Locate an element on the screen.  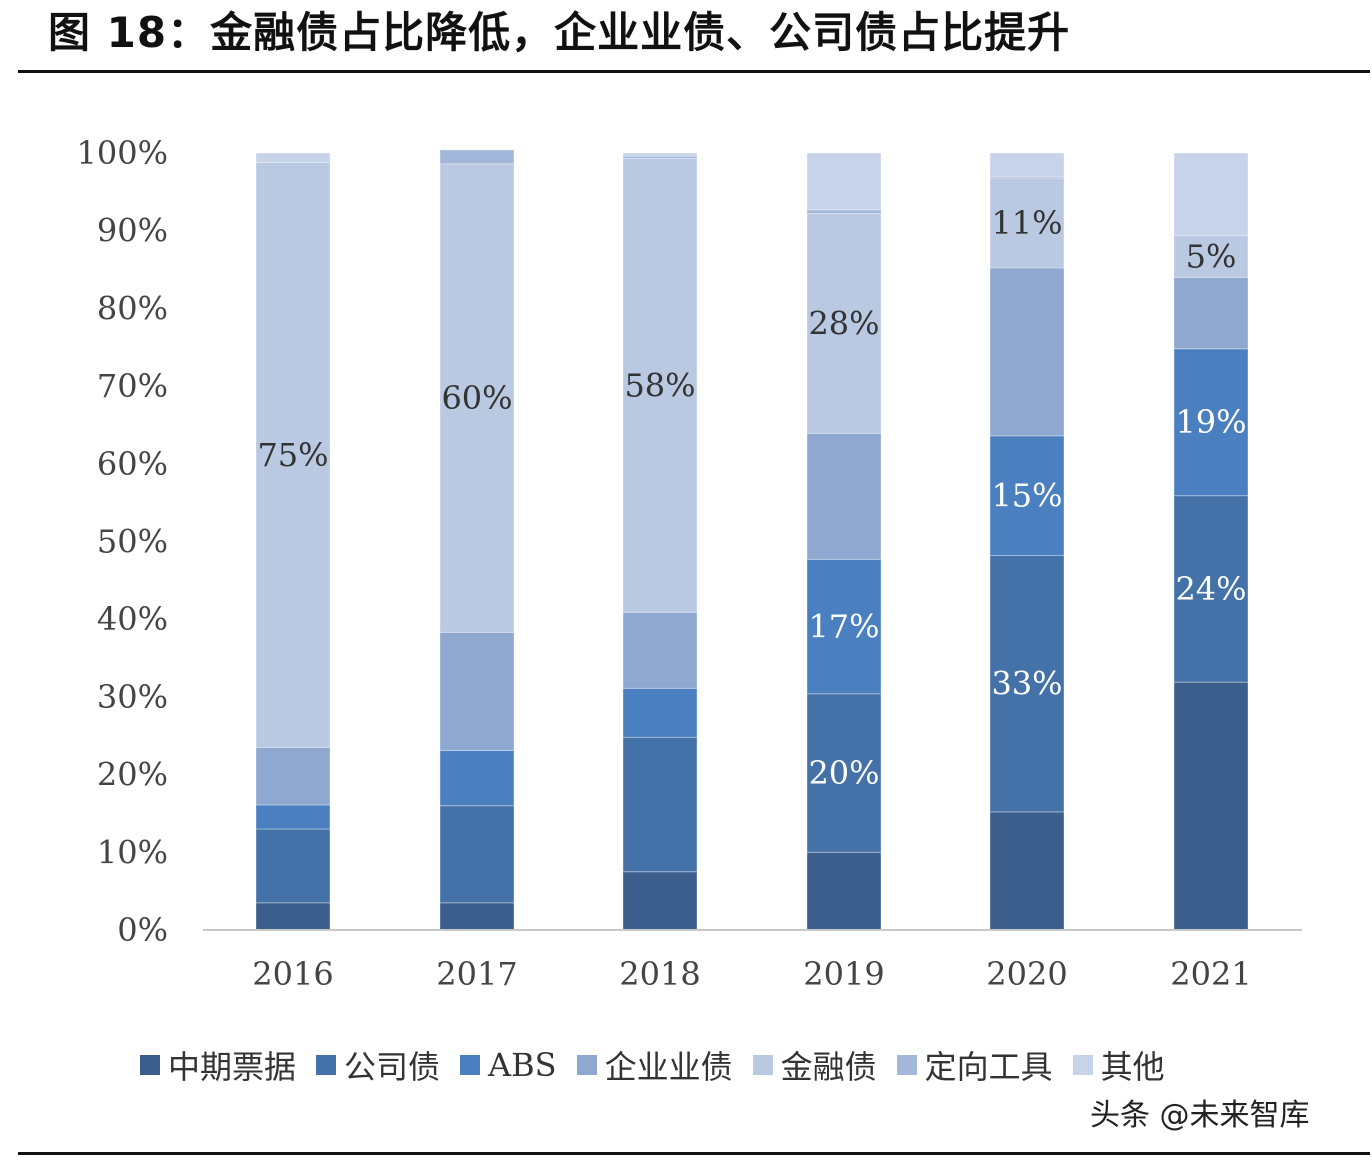
data-label: 75% is located at coordinates (292, 455).